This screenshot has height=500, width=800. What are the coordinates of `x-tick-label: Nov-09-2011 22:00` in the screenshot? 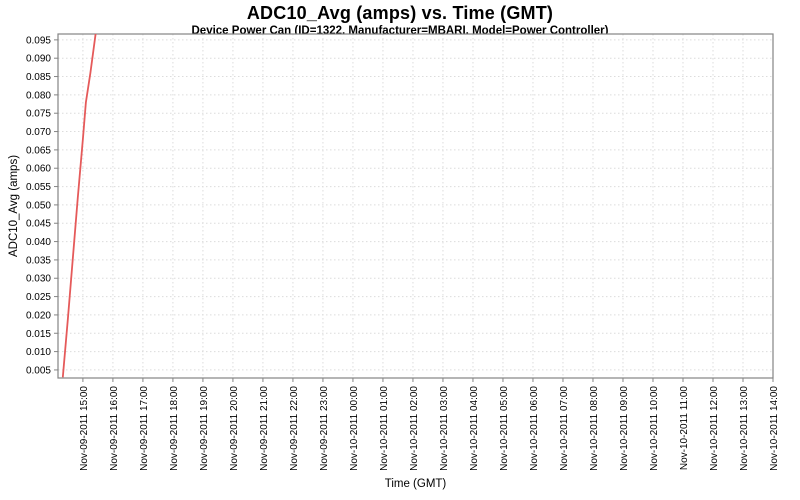 It's located at (294, 428).